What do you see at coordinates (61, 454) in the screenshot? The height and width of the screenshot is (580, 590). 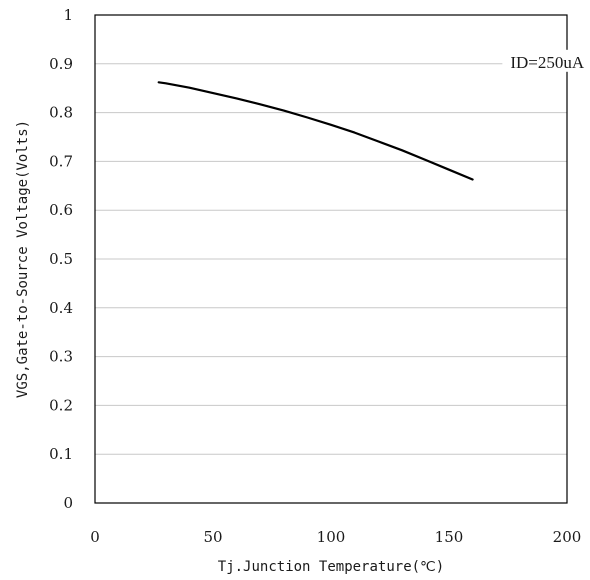 I see `y-tick-label: 0.1` at bounding box center [61, 454].